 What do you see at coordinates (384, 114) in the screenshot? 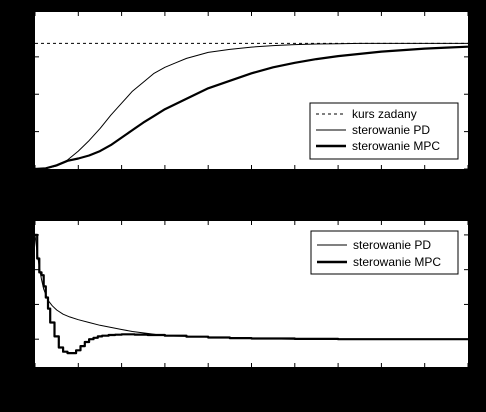
I see `legend-label-kurs-zadany: kurs zadany` at bounding box center [384, 114].